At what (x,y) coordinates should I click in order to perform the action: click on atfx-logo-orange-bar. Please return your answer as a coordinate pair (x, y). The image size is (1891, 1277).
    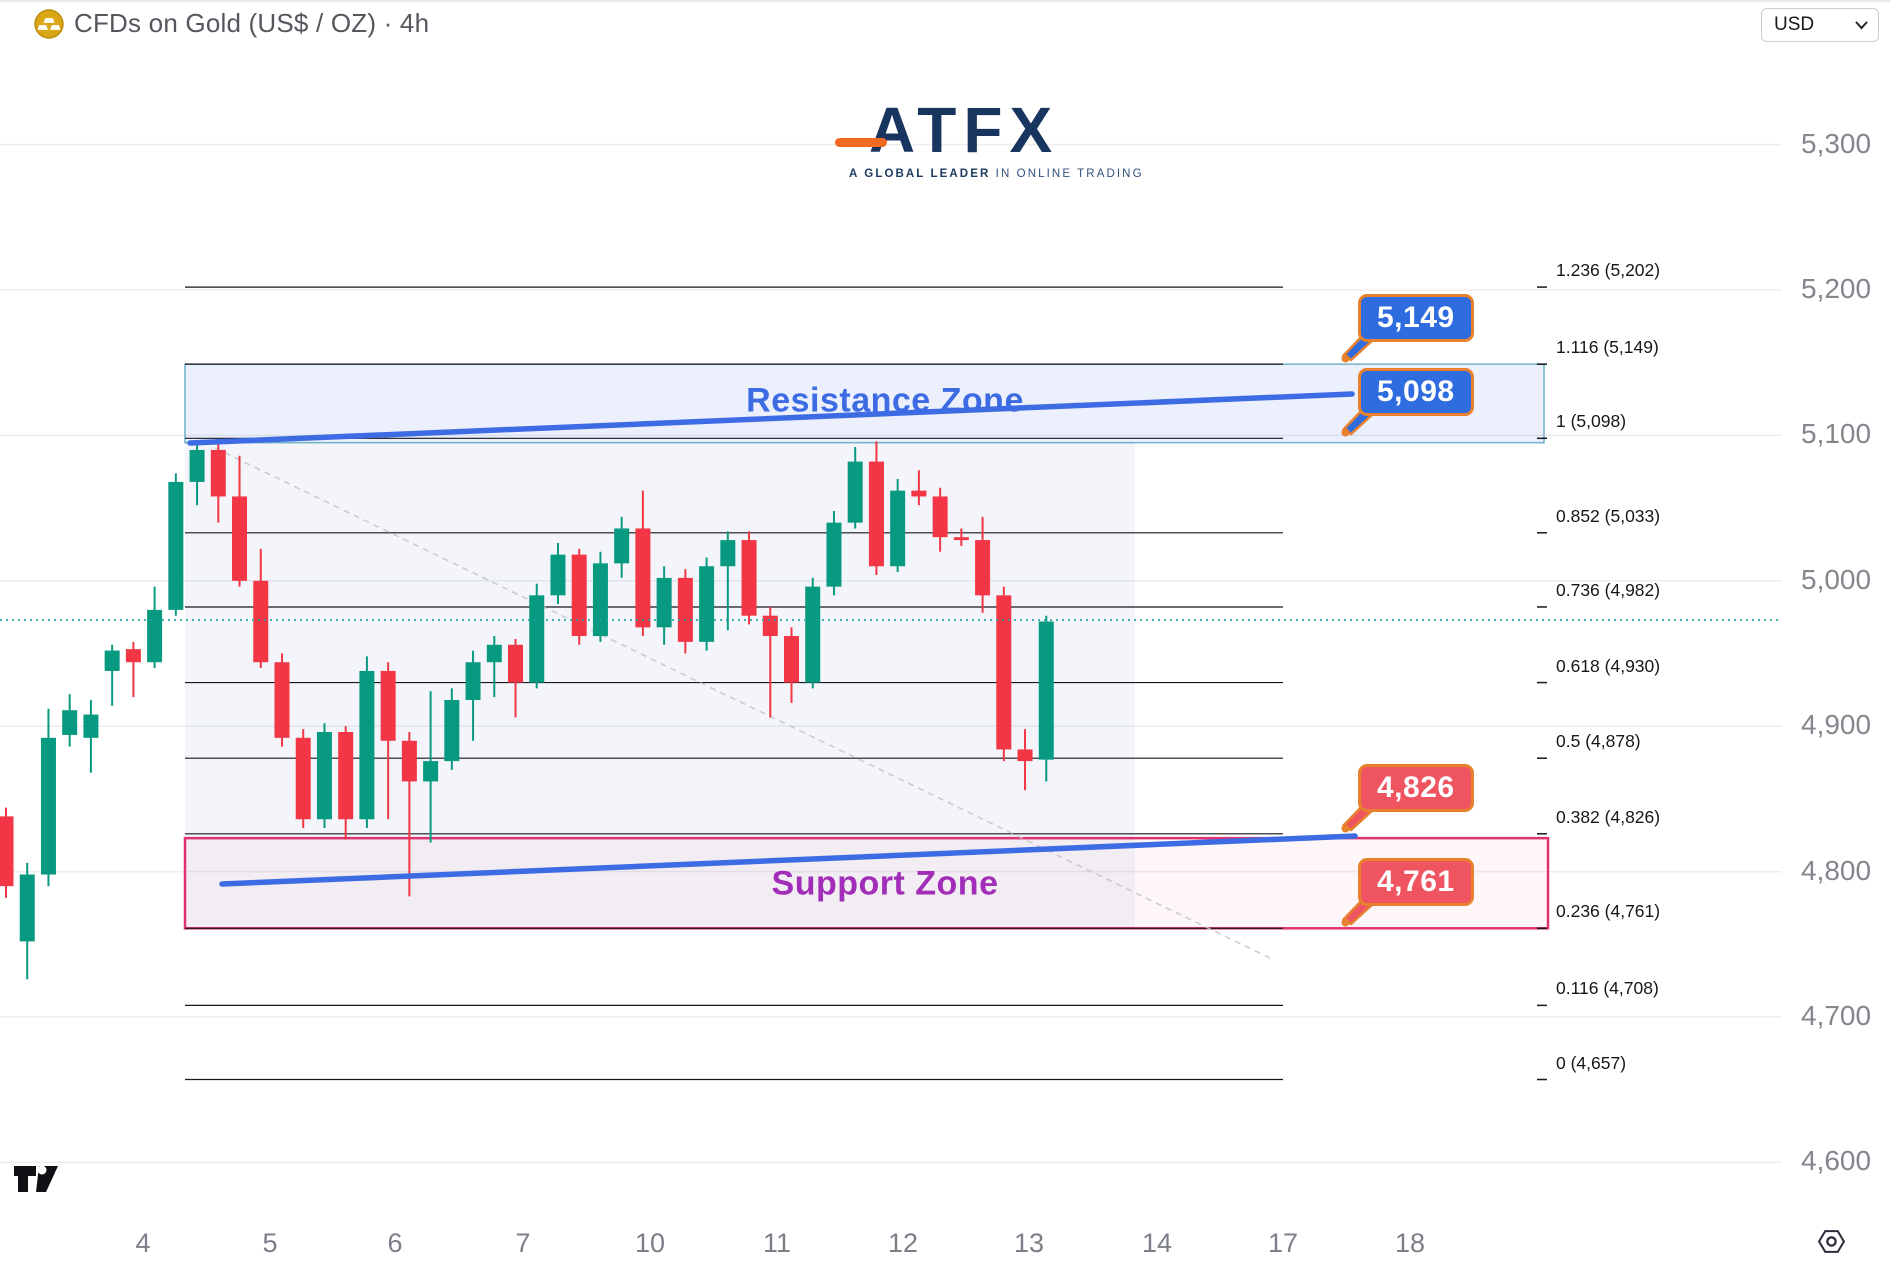
    Looking at the image, I should click on (861, 142).